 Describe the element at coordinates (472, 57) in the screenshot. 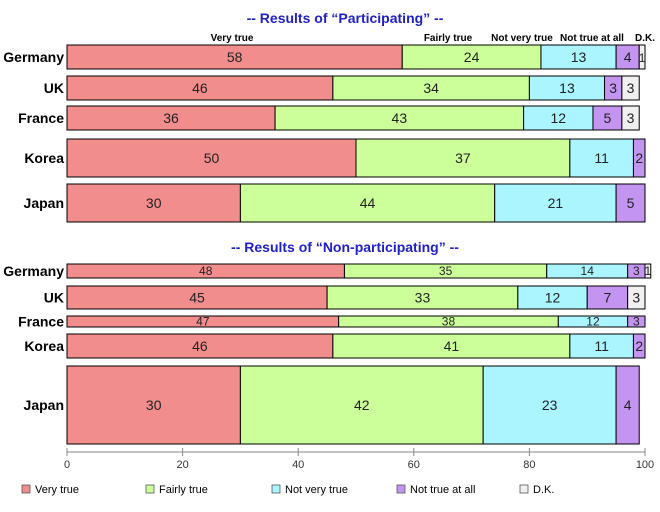

I see `data-label: 24` at that location.